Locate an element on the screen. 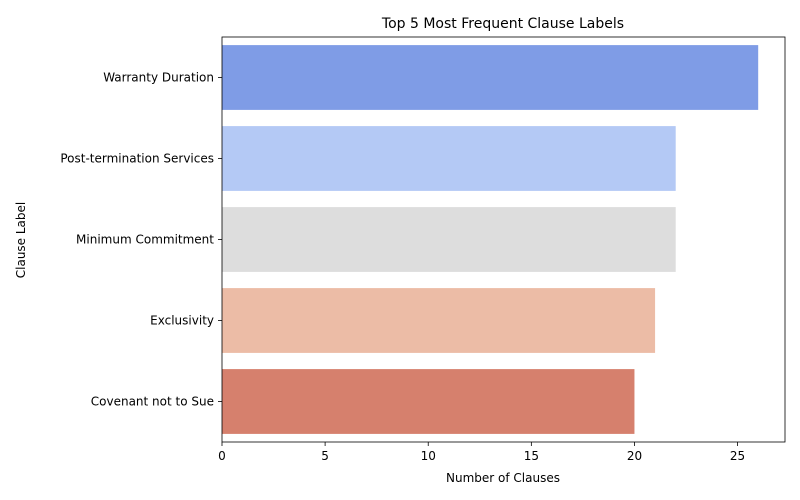 Image resolution: width=800 pixels, height=500 pixels. x-tick-label: 10 is located at coordinates (428, 456).